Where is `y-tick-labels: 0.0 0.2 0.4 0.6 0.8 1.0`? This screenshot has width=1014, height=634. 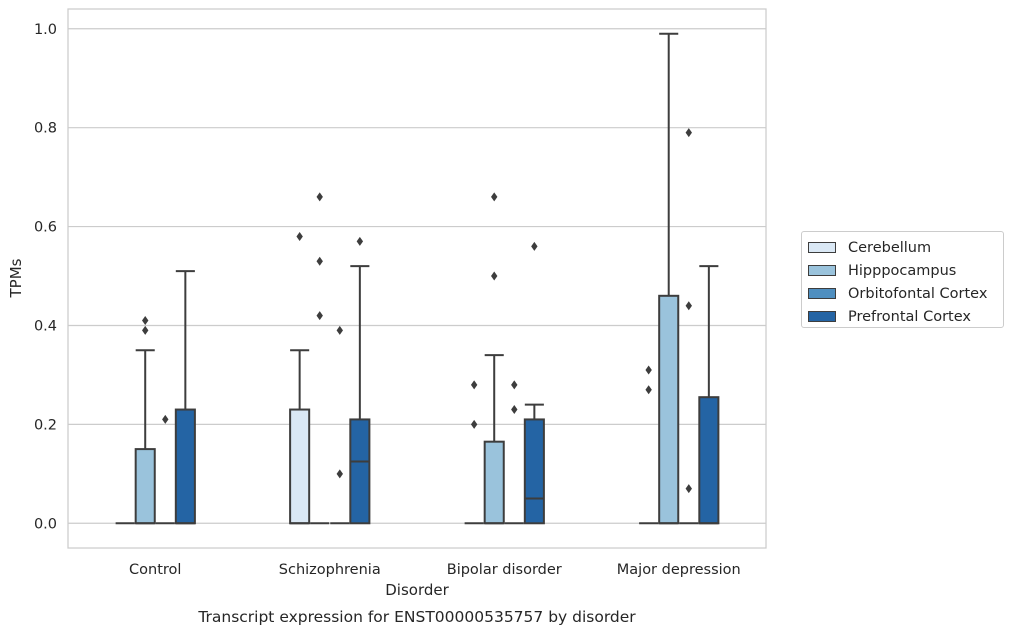 y-tick-labels: 0.0 0.2 0.4 0.6 0.8 1.0 is located at coordinates (45, 277).